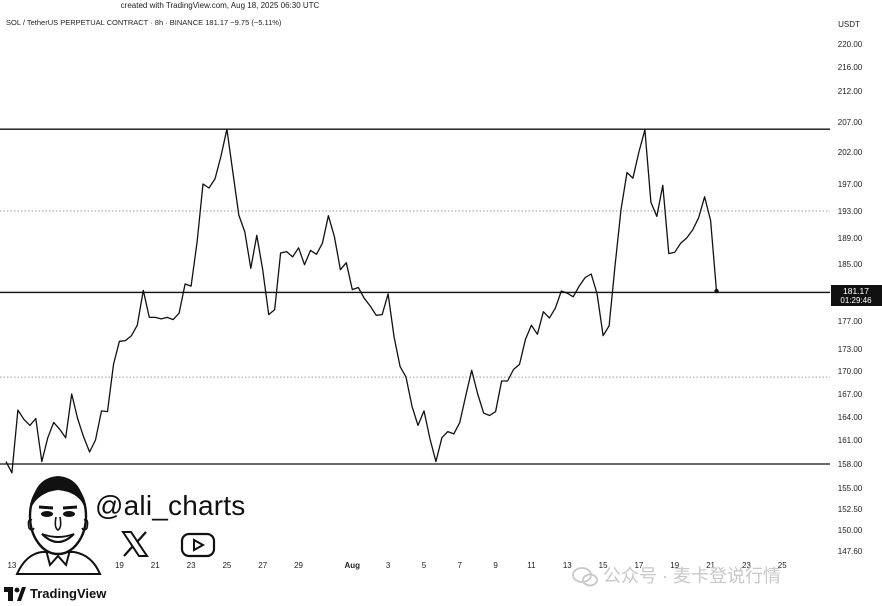 This screenshot has width=882, height=606. What do you see at coordinates (198, 545) in the screenshot?
I see `youtube-icon` at bounding box center [198, 545].